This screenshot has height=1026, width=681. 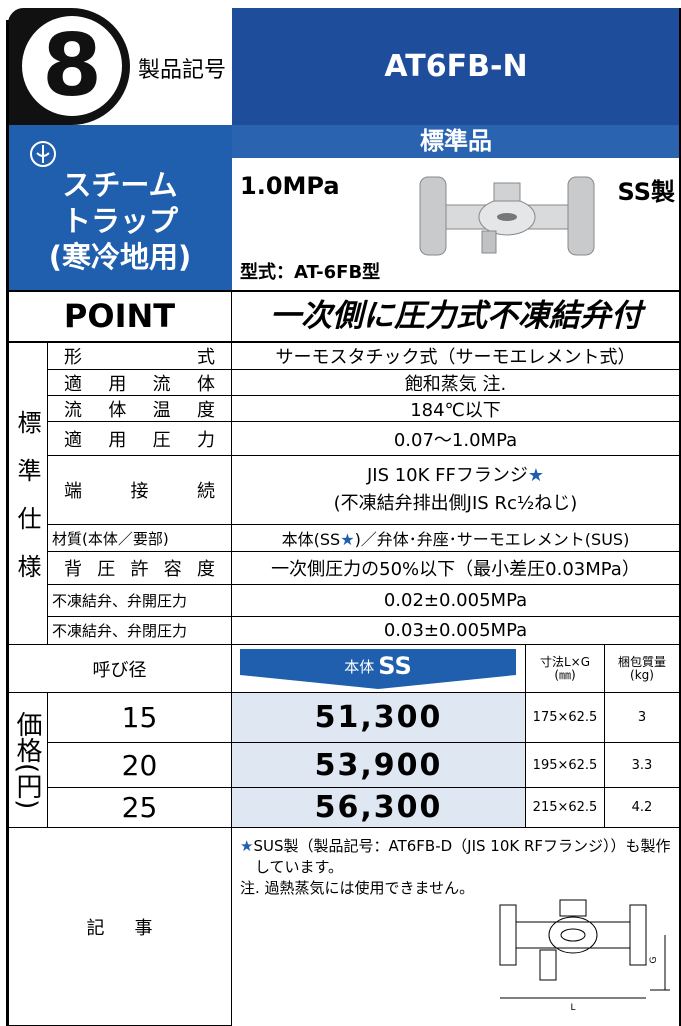 I want to click on spec-value: JIS 10K FFフランジ★, so click(x=455, y=475).